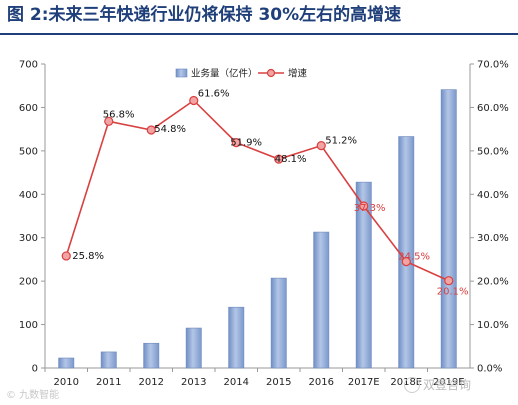 The width and height of the screenshot is (518, 405). I want to click on right-tick-label: 70.0%, so click(493, 65).